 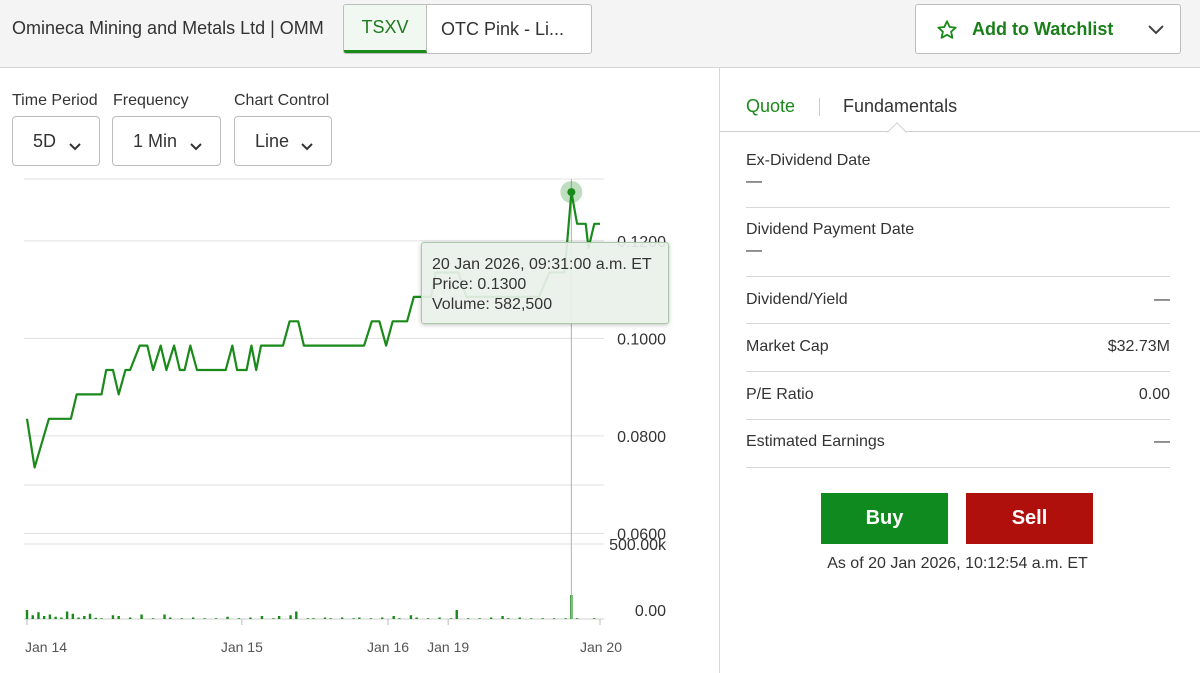 I want to click on tab-fundamentals: Fundamentals, so click(x=900, y=106).